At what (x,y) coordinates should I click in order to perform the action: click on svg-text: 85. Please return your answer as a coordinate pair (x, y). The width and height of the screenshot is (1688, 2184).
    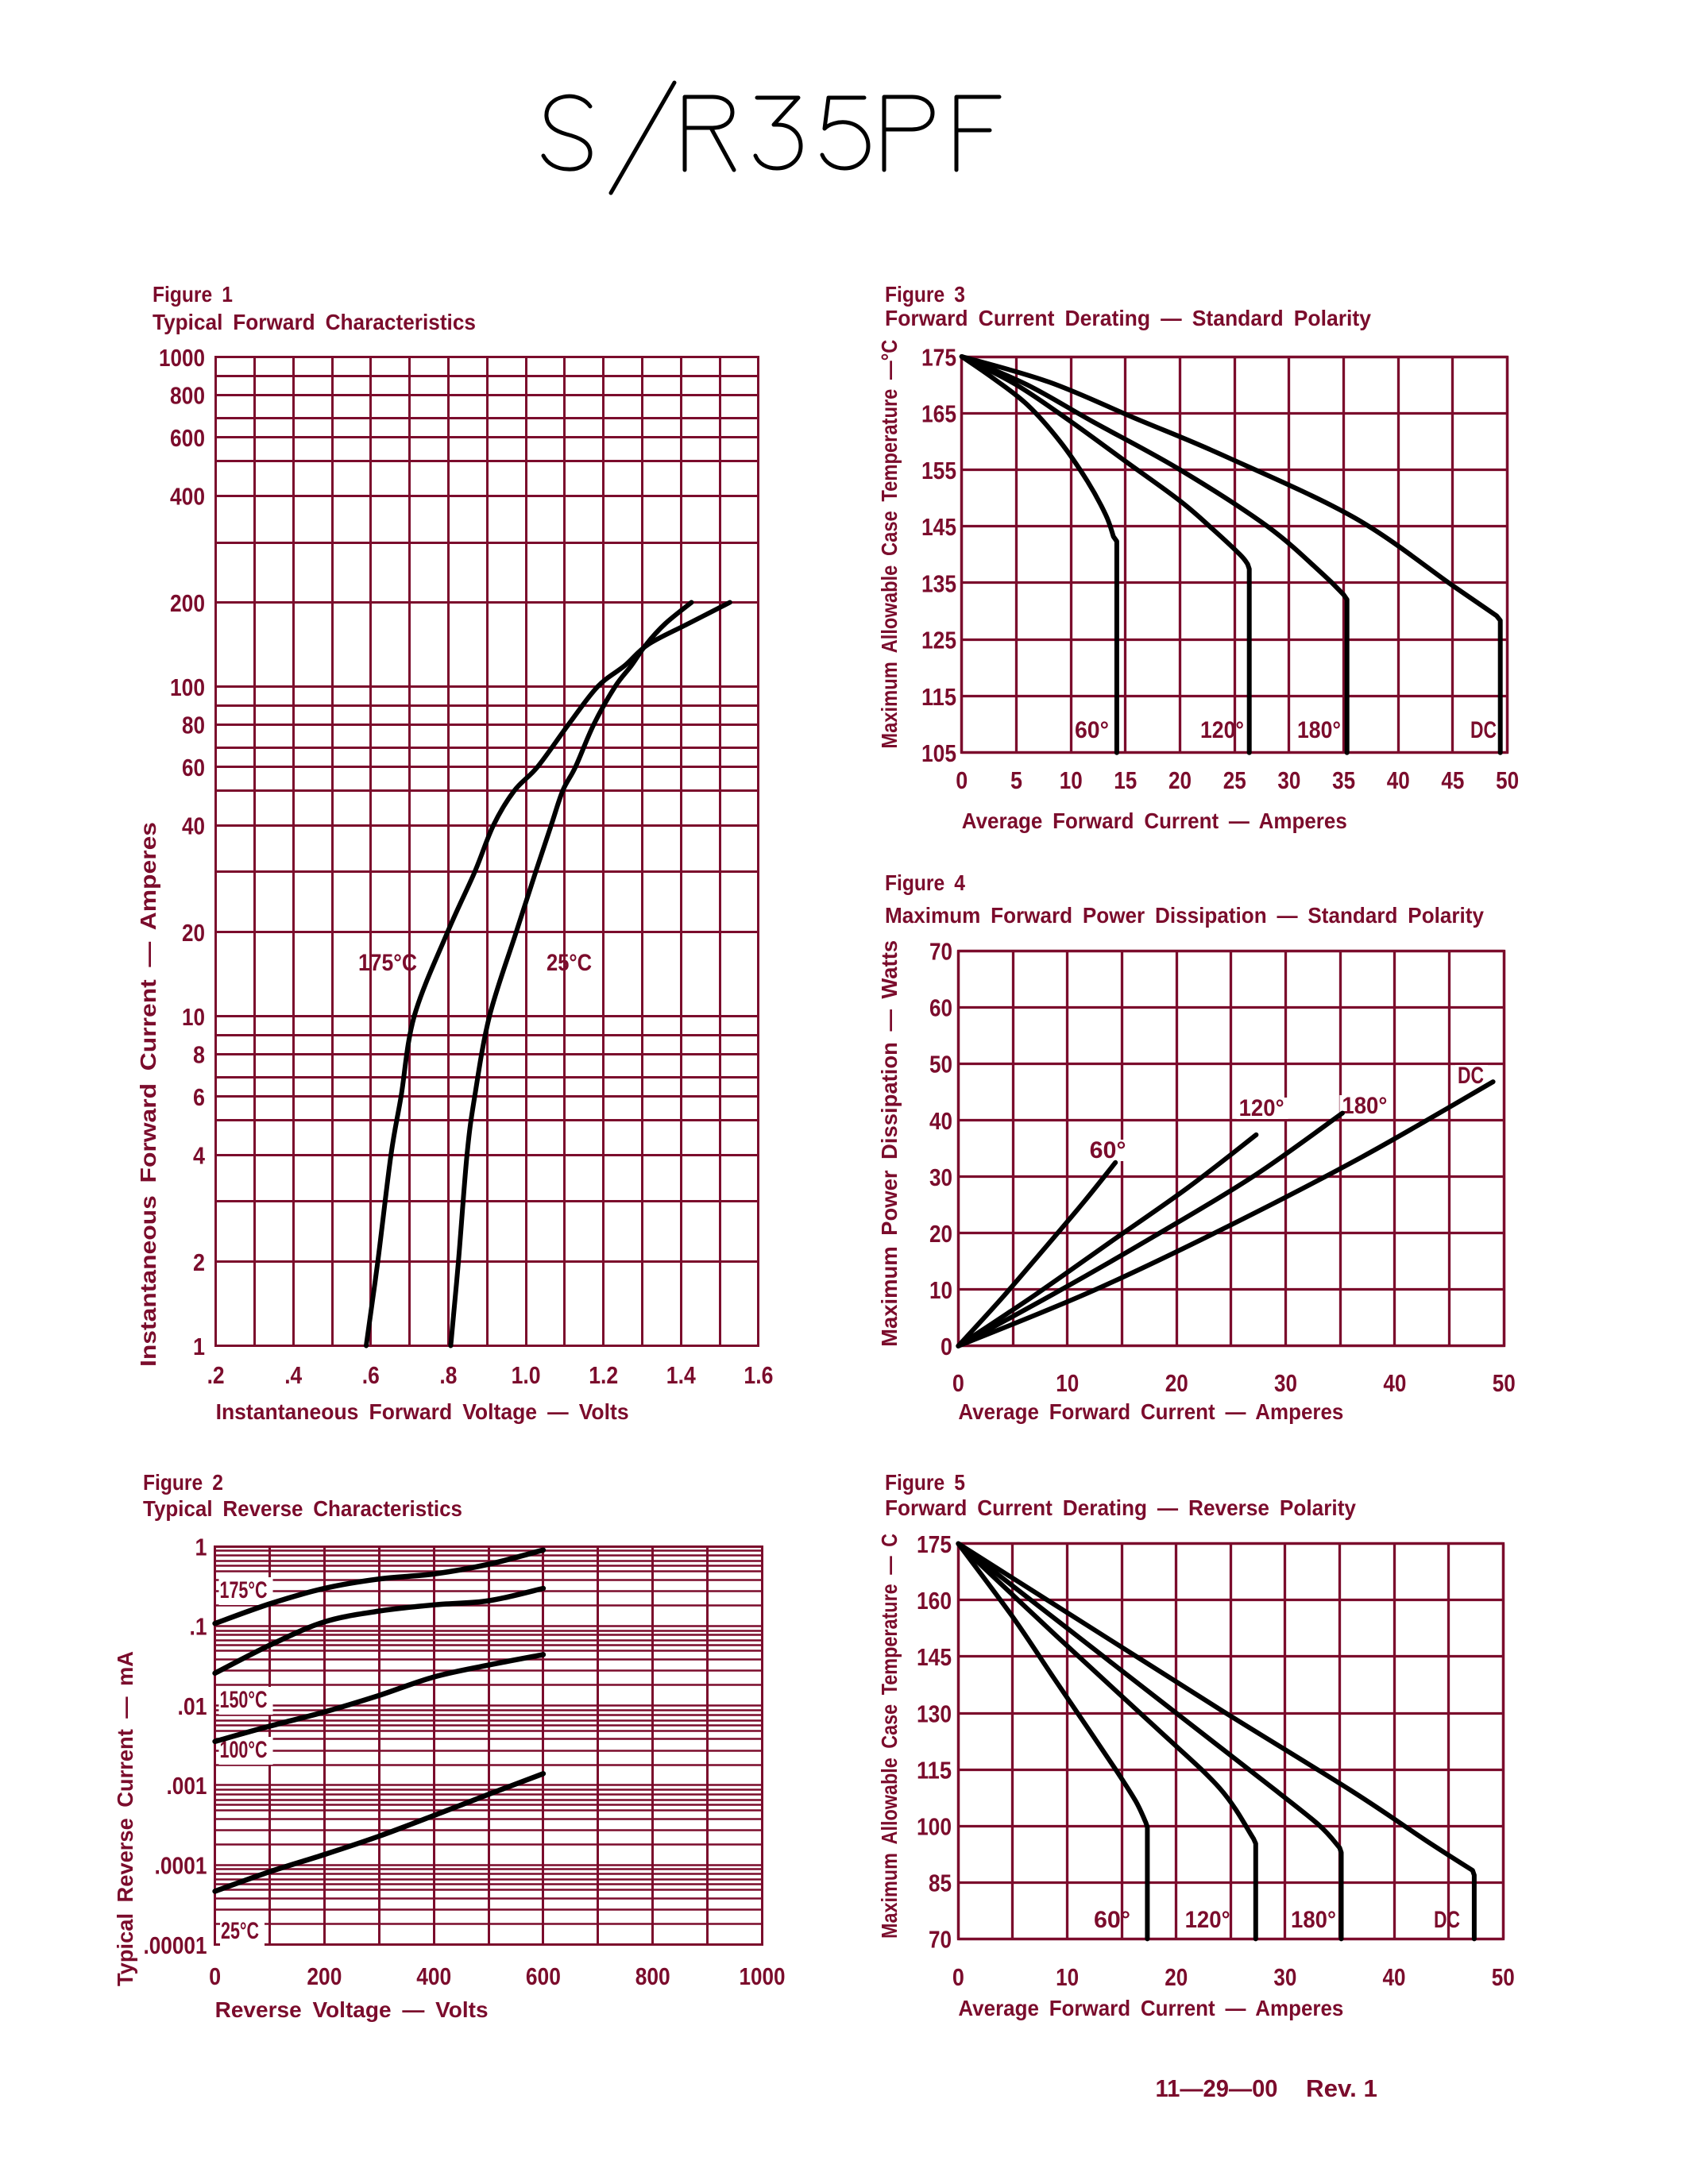
    Looking at the image, I should click on (941, 1883).